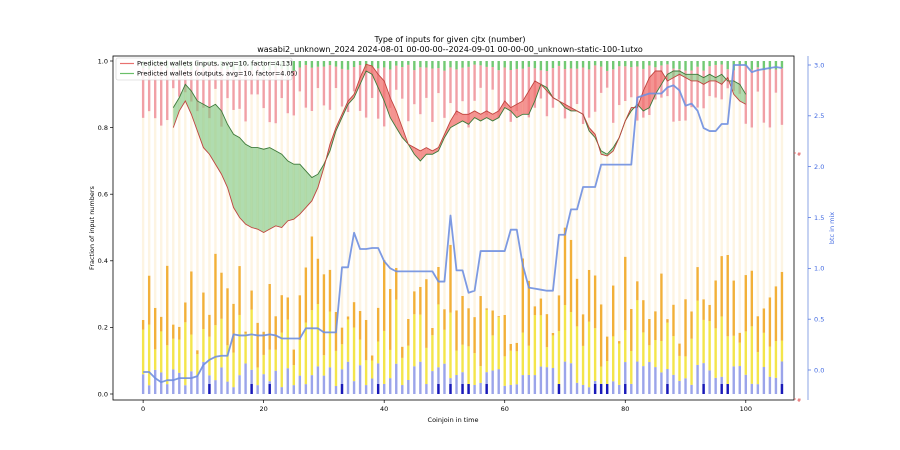  Describe the element at coordinates (103, 394) in the screenshot. I see `y-tick-label: 0.0` at that location.